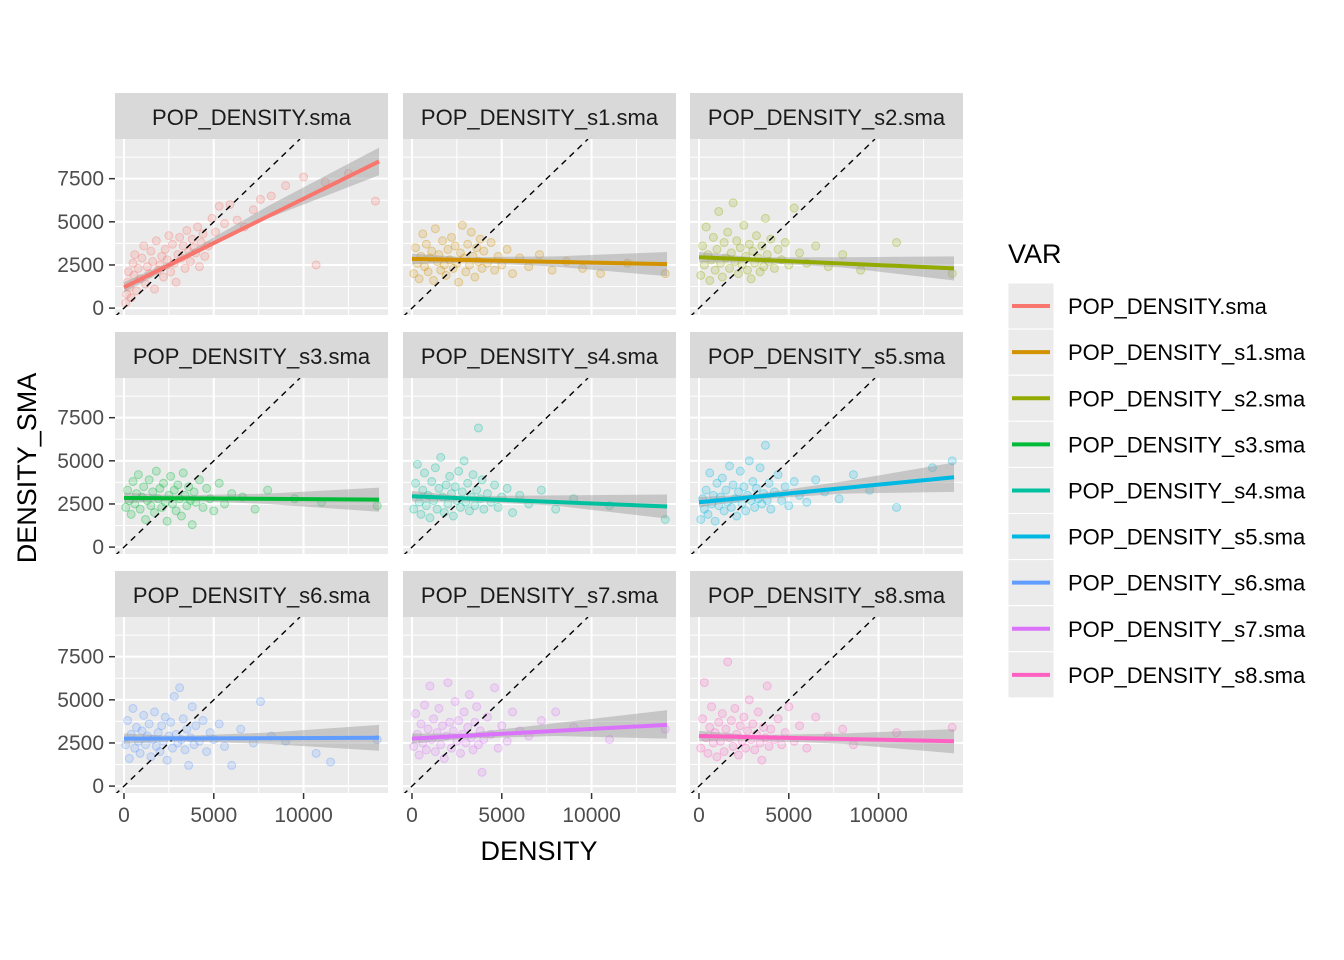  Describe the element at coordinates (80, 700) in the screenshot. I see `y-tick-label: 5000` at that location.